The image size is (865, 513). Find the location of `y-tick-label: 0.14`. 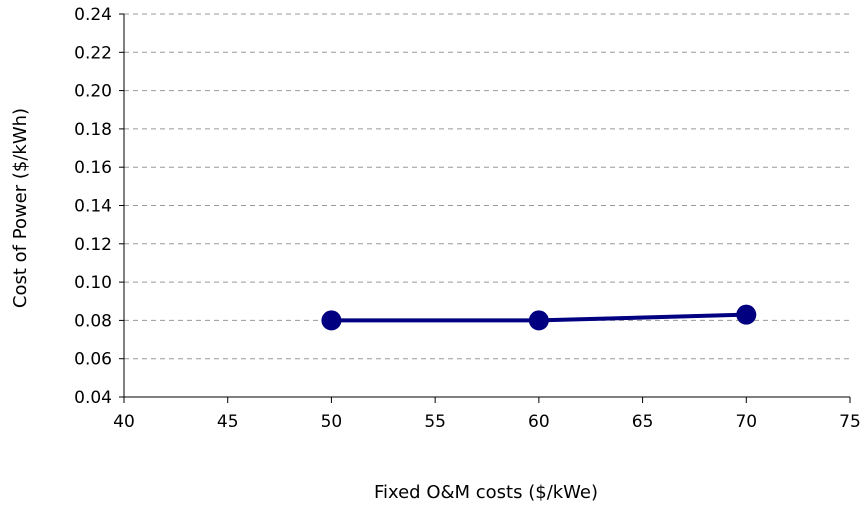

y-tick-label: 0.14 is located at coordinates (93, 207).